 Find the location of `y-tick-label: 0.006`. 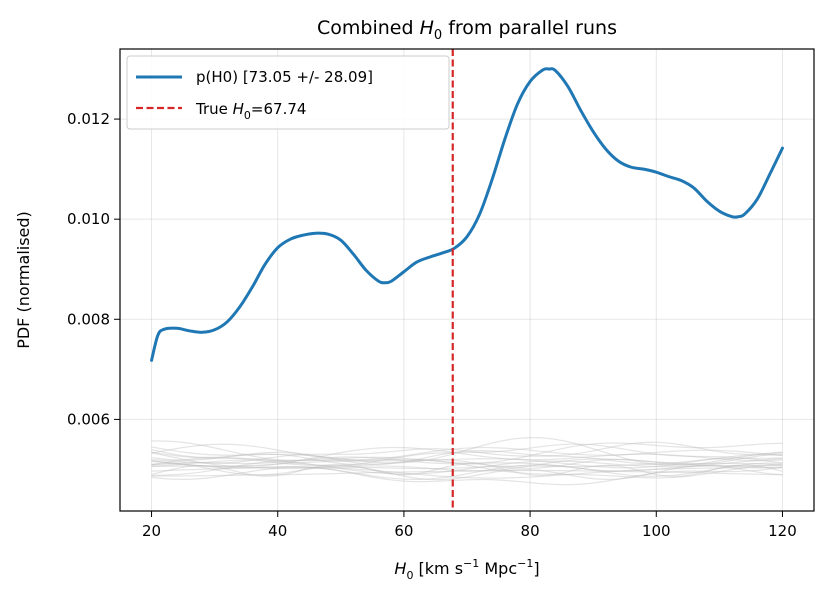

y-tick-label: 0.006 is located at coordinates (88, 419).